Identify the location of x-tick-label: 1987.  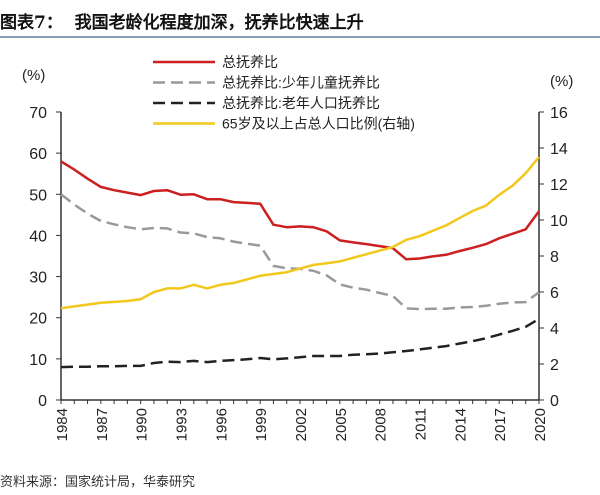
(102, 424).